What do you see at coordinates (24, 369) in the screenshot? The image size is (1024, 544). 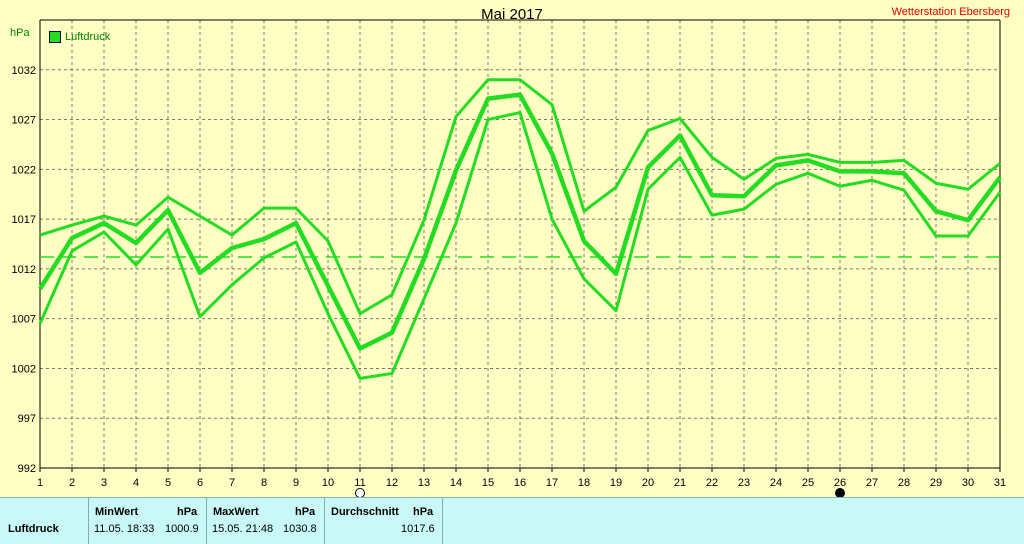 I see `y-tick-label: 1002` at bounding box center [24, 369].